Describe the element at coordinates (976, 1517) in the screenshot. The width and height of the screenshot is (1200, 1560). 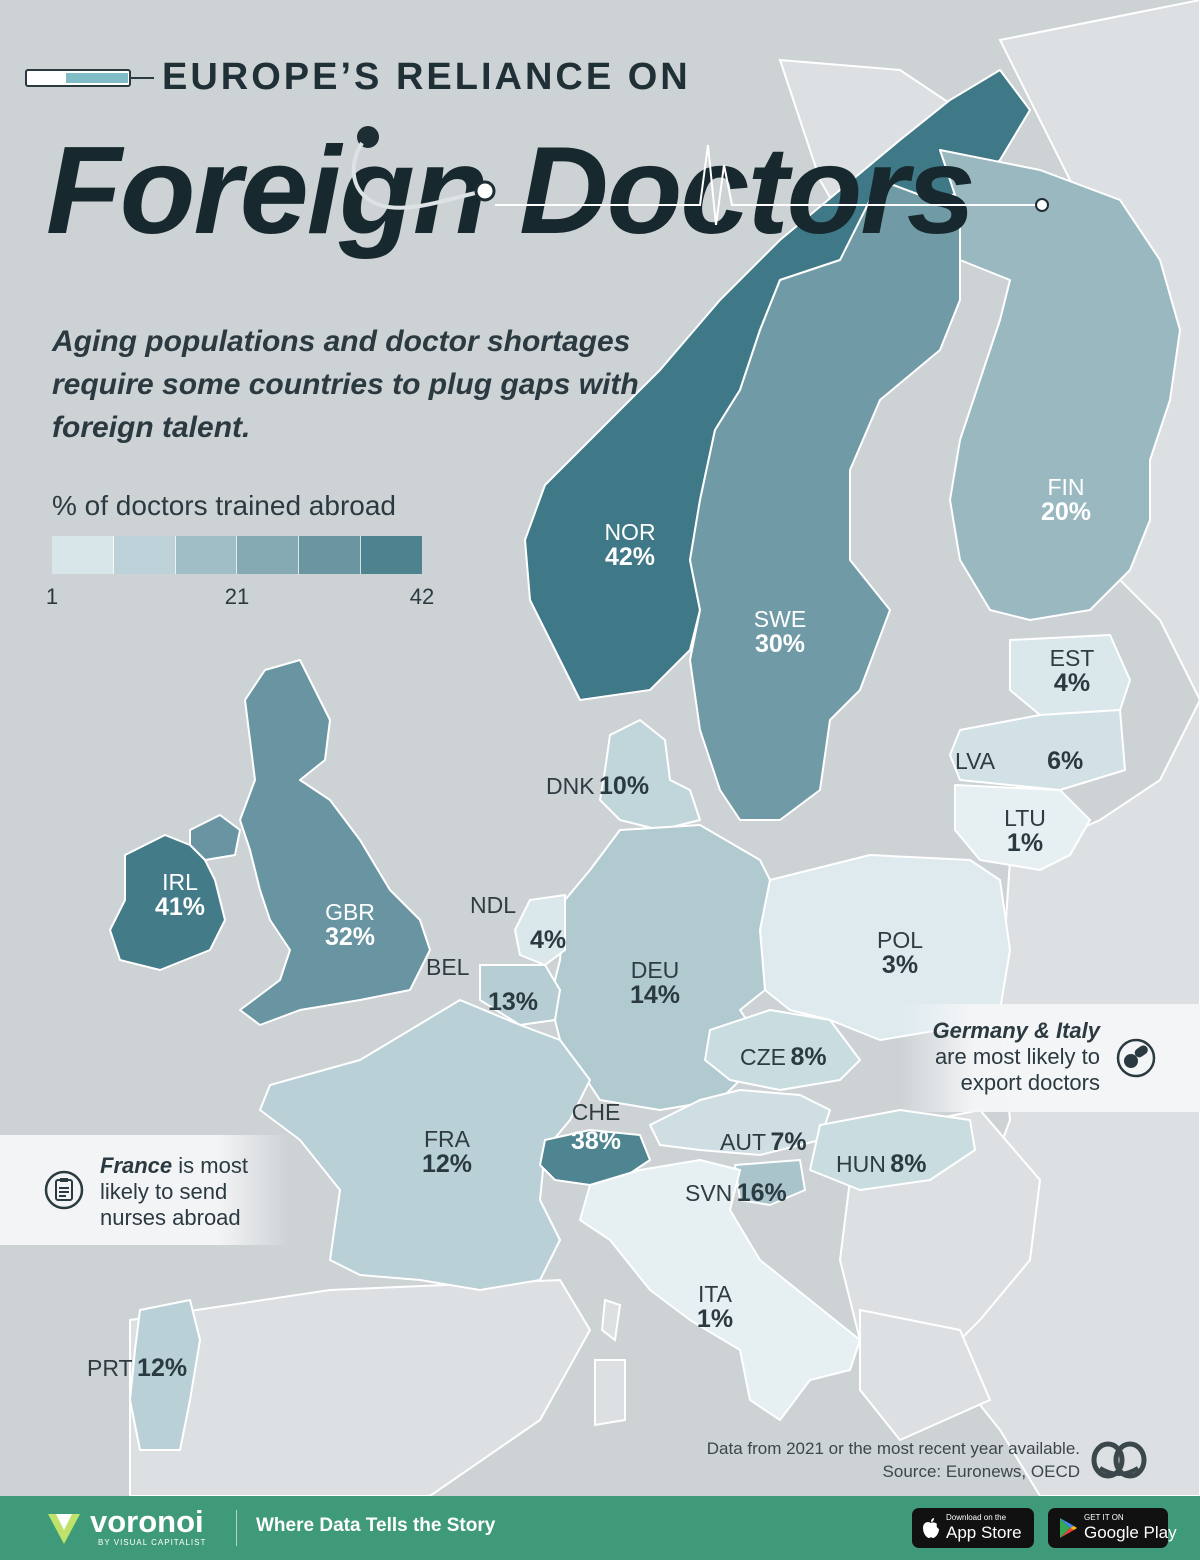
I see `app-store-small: Download on the` at that location.